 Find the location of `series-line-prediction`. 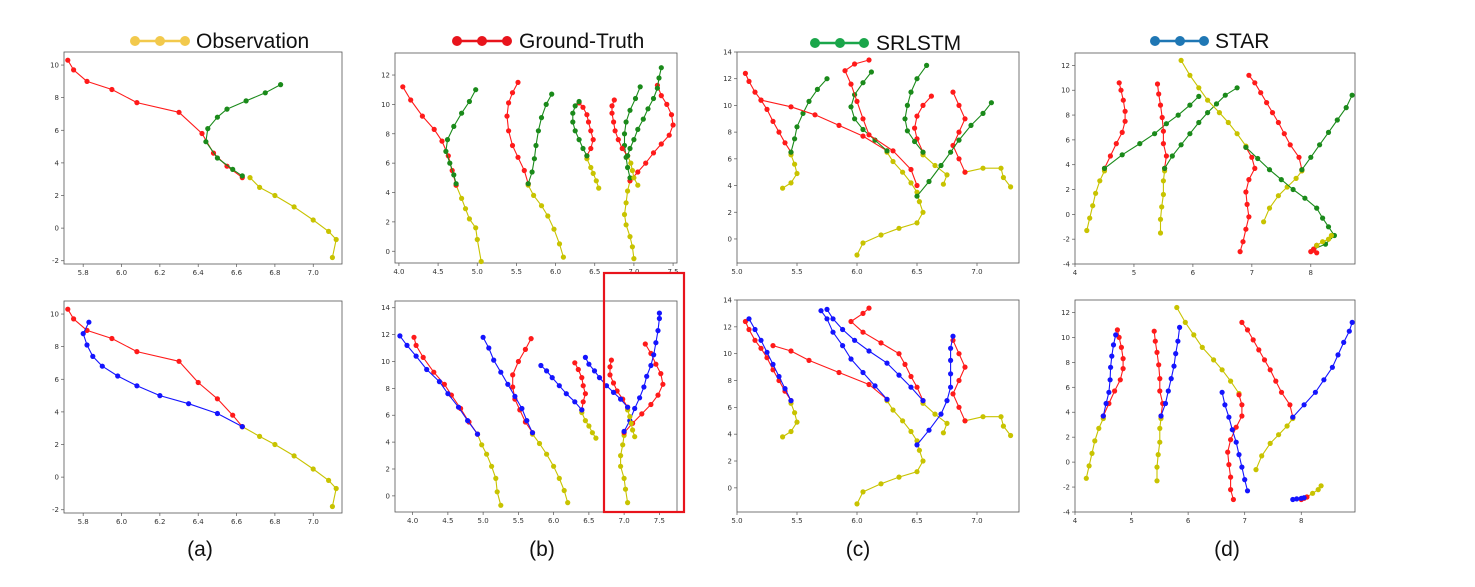

series-line-prediction is located at coordinates (1322, 370).